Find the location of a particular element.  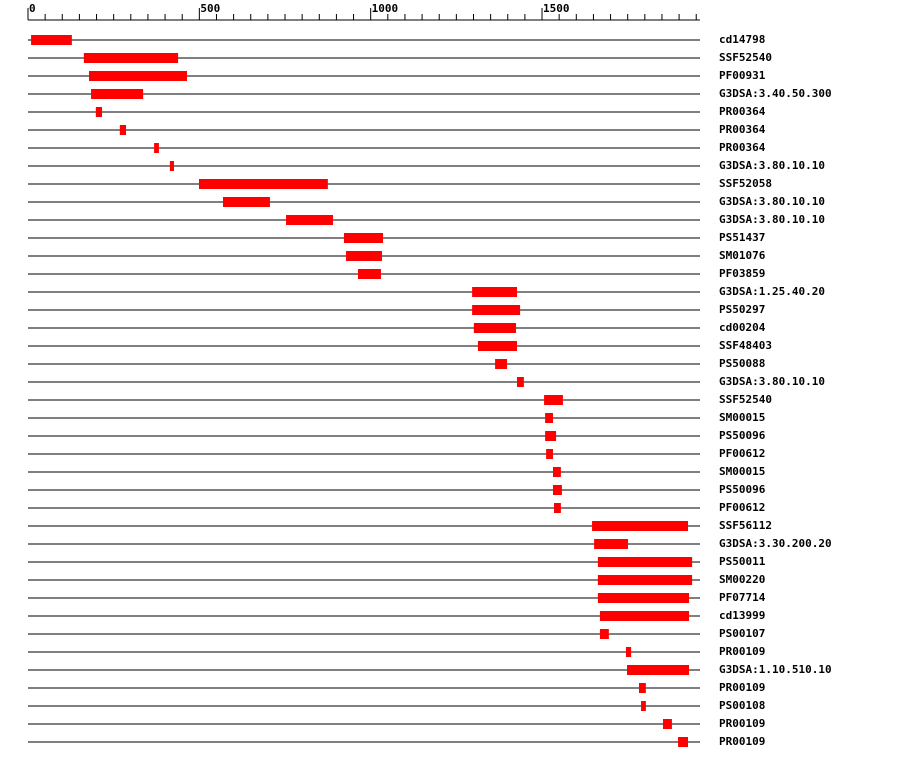

row-label: PS50088 is located at coordinates (742, 363).